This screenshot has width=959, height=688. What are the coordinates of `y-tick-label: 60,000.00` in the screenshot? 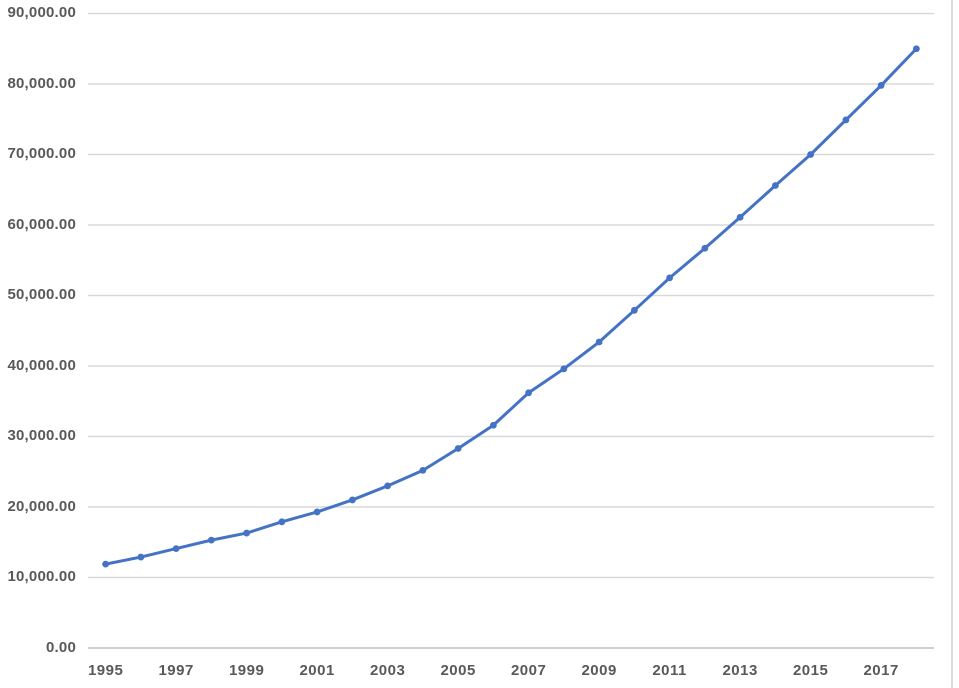 It's located at (41, 224).